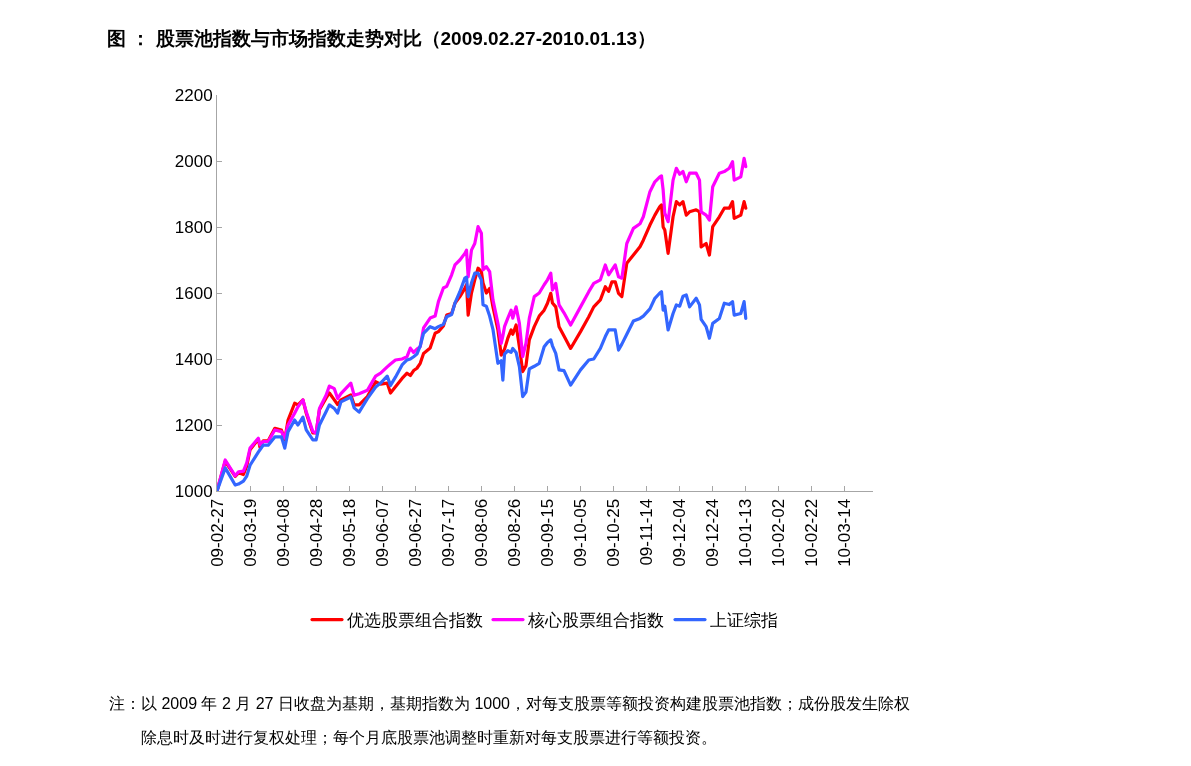  Describe the element at coordinates (316, 532) in the screenshot. I see `x-tick-label: 09-04-28` at that location.